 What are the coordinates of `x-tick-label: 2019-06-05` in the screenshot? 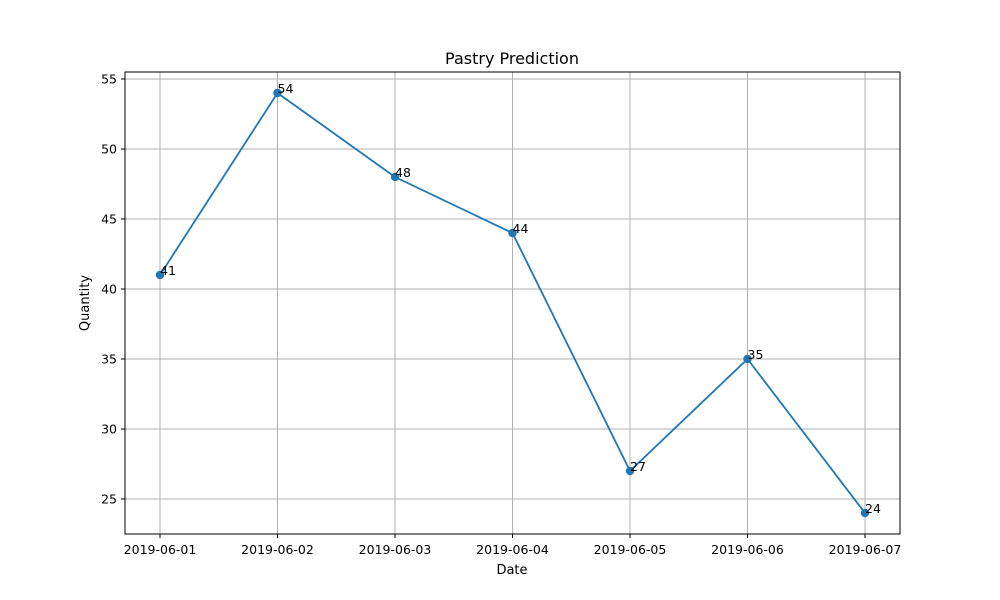 It's located at (630, 549).